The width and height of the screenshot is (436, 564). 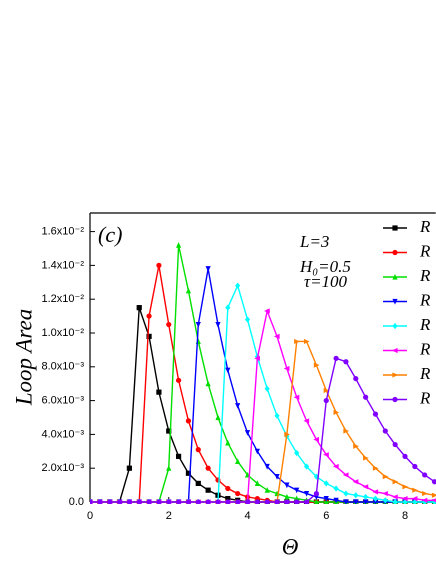 What do you see at coordinates (63, 401) in the screenshot?
I see `y-tick-label: 6.0x10⁻³` at bounding box center [63, 401].